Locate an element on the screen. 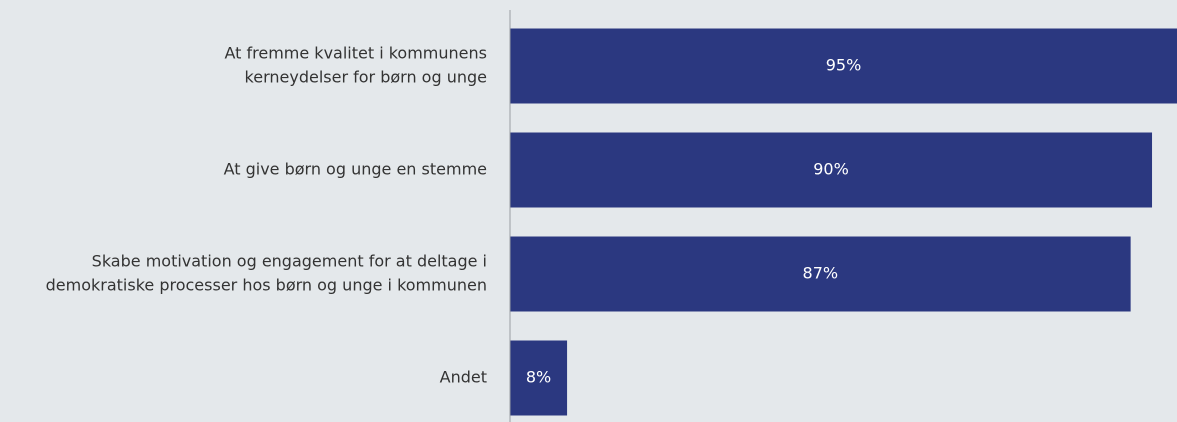  value-label: 90% is located at coordinates (831, 169).